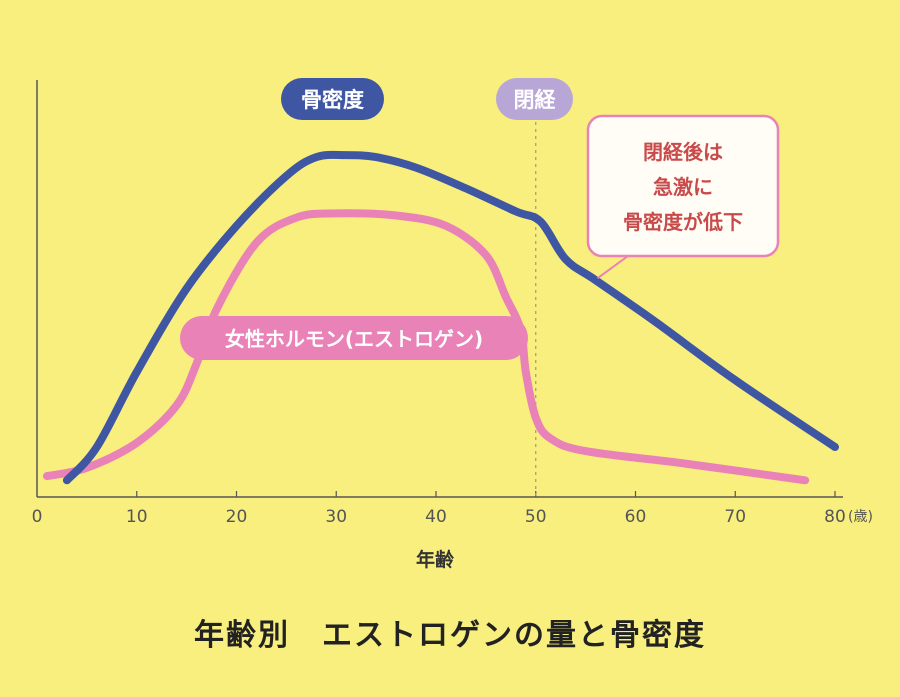 This screenshot has height=697, width=900. What do you see at coordinates (37, 517) in the screenshot?
I see `x-tick-label: 0` at bounding box center [37, 517].